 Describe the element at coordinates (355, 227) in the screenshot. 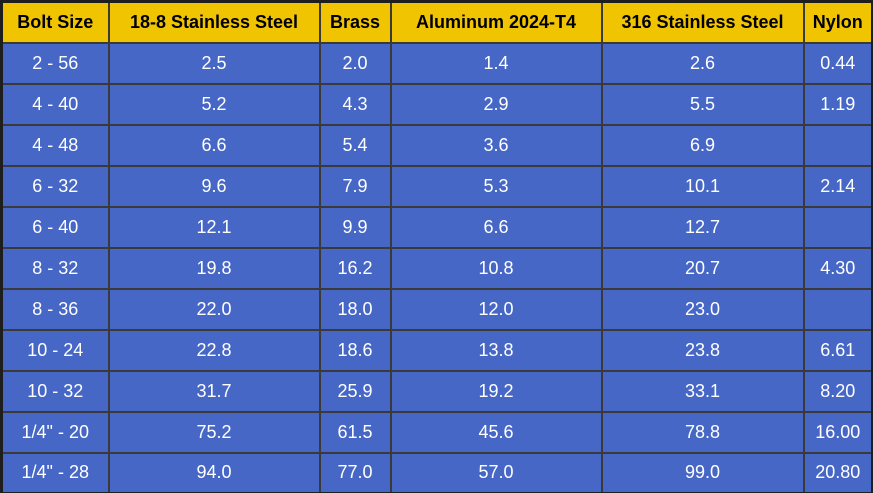

I see `cell-brass: 9.9` at that location.